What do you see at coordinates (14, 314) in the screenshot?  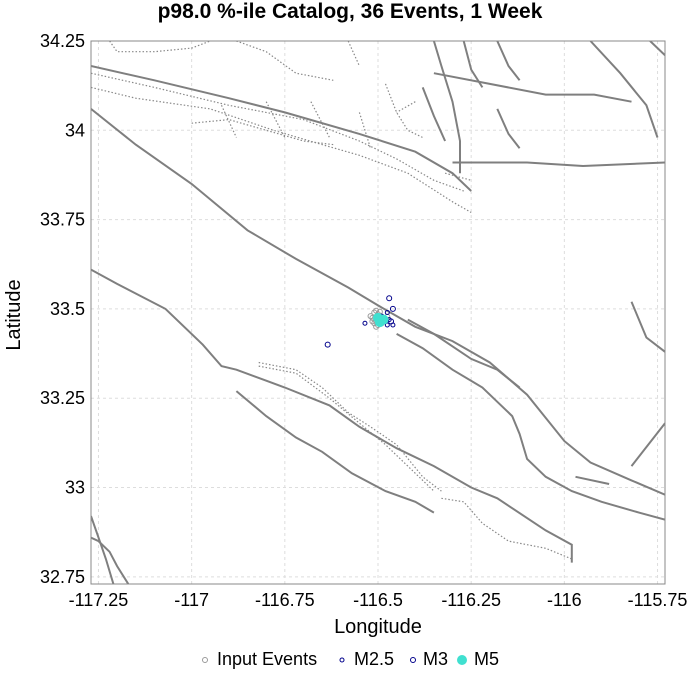 I see `y-axis-label: Latitude` at bounding box center [14, 314].